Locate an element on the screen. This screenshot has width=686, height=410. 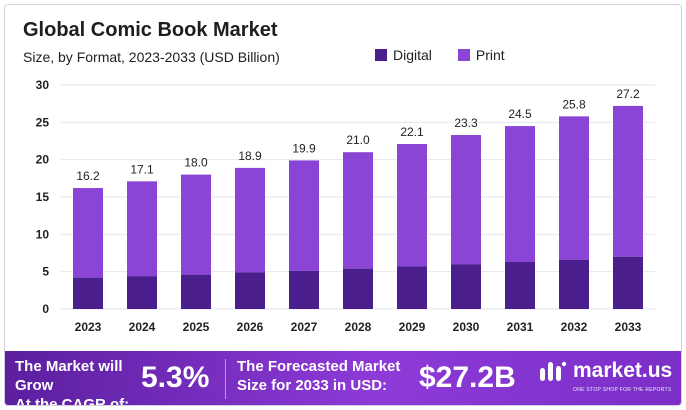
data-label-total: 19.9 is located at coordinates (304, 148).